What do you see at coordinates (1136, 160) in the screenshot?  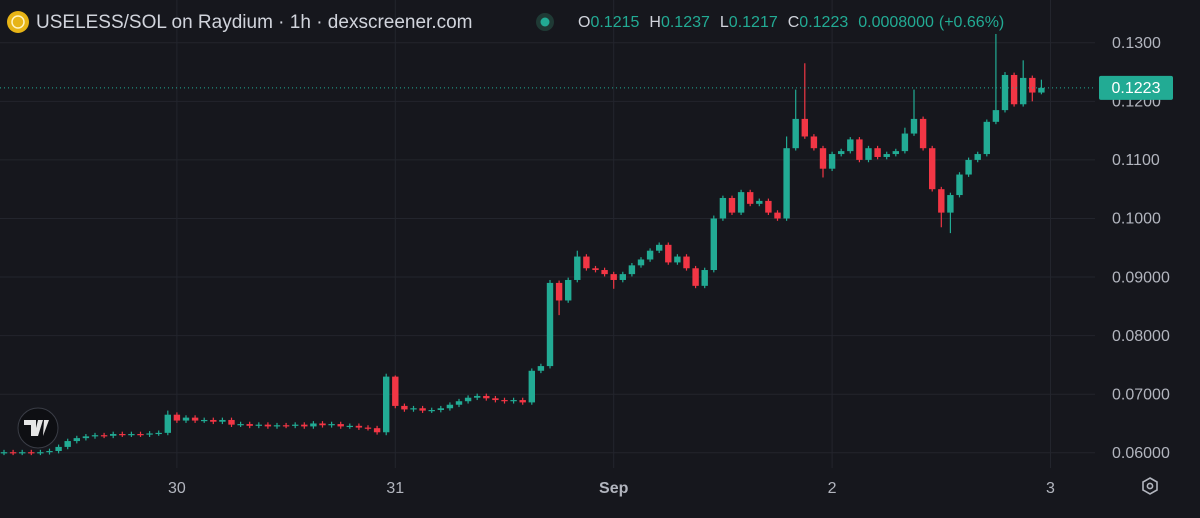 I see `y-tick-label: 0.1100` at bounding box center [1136, 160].